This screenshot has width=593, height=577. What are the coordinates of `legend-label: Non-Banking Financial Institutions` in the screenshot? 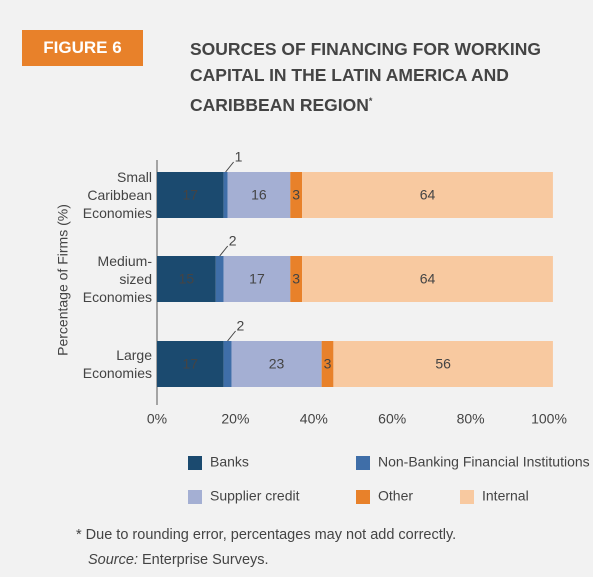 It's located at (484, 462).